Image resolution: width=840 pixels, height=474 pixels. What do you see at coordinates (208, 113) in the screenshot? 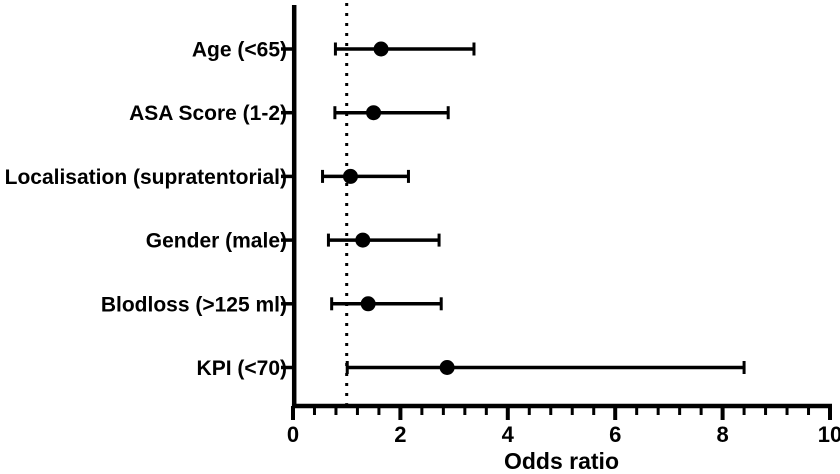
I see `category-label: ASA Score (1-2)` at bounding box center [208, 113].